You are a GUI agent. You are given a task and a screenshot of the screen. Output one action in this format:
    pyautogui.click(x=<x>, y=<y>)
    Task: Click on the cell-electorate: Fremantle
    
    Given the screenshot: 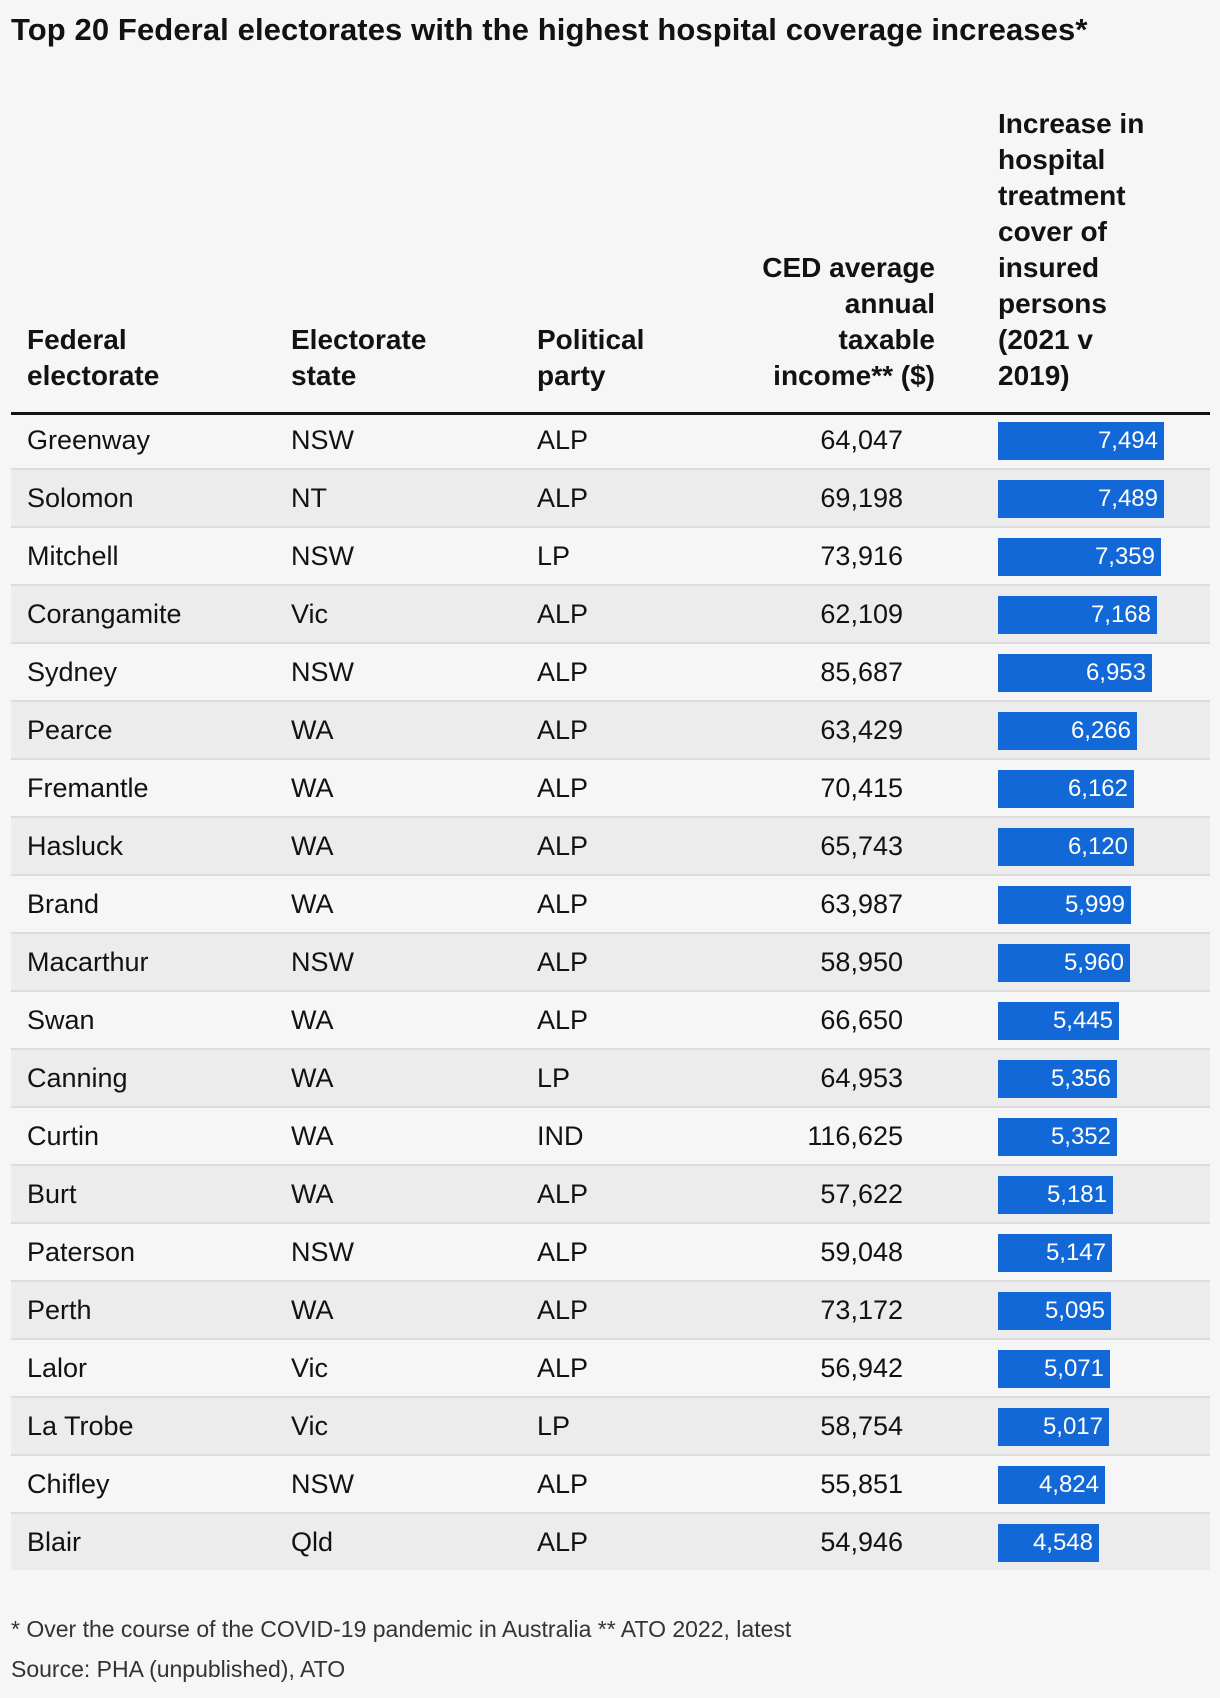 What is the action you would take?
    pyautogui.click(x=88, y=788)
    